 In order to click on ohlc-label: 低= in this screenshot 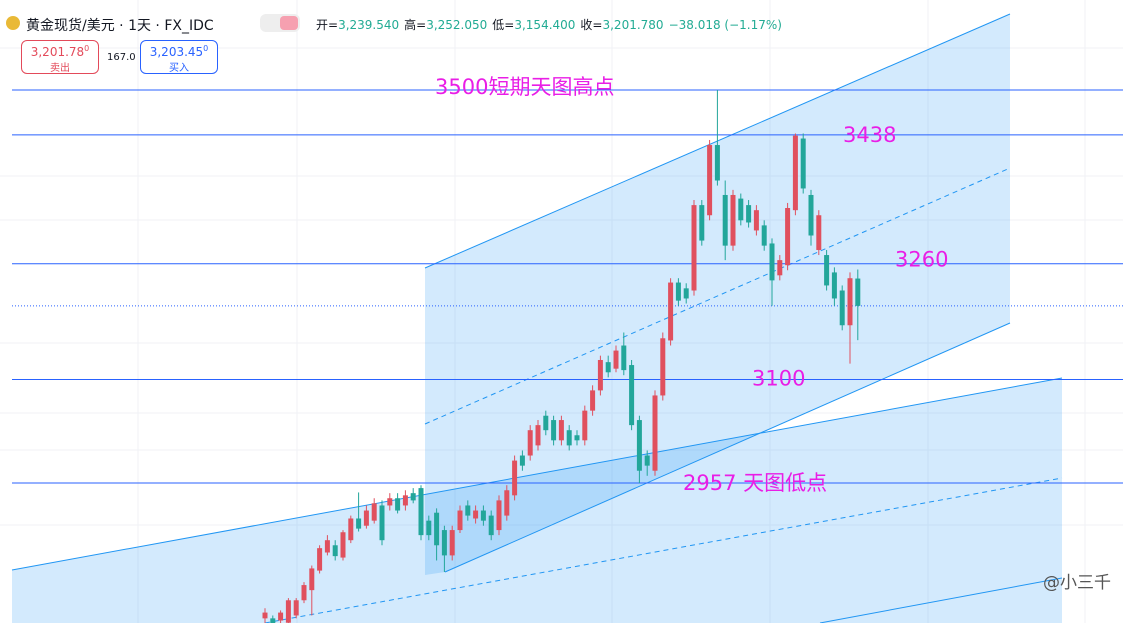, I will do `click(503, 25)`.